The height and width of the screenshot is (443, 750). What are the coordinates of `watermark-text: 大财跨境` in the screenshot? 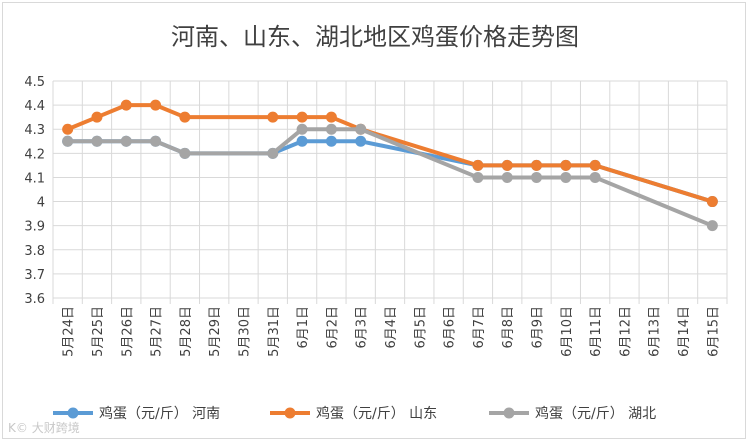 It's located at (55, 428).